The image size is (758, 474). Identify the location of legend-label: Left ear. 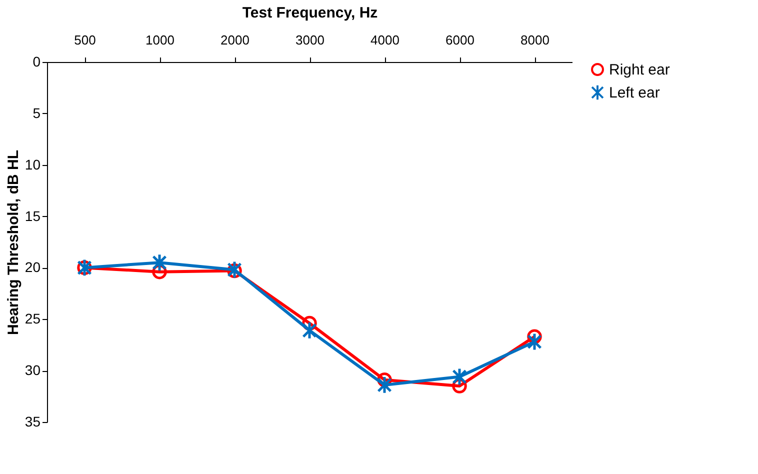
(634, 93).